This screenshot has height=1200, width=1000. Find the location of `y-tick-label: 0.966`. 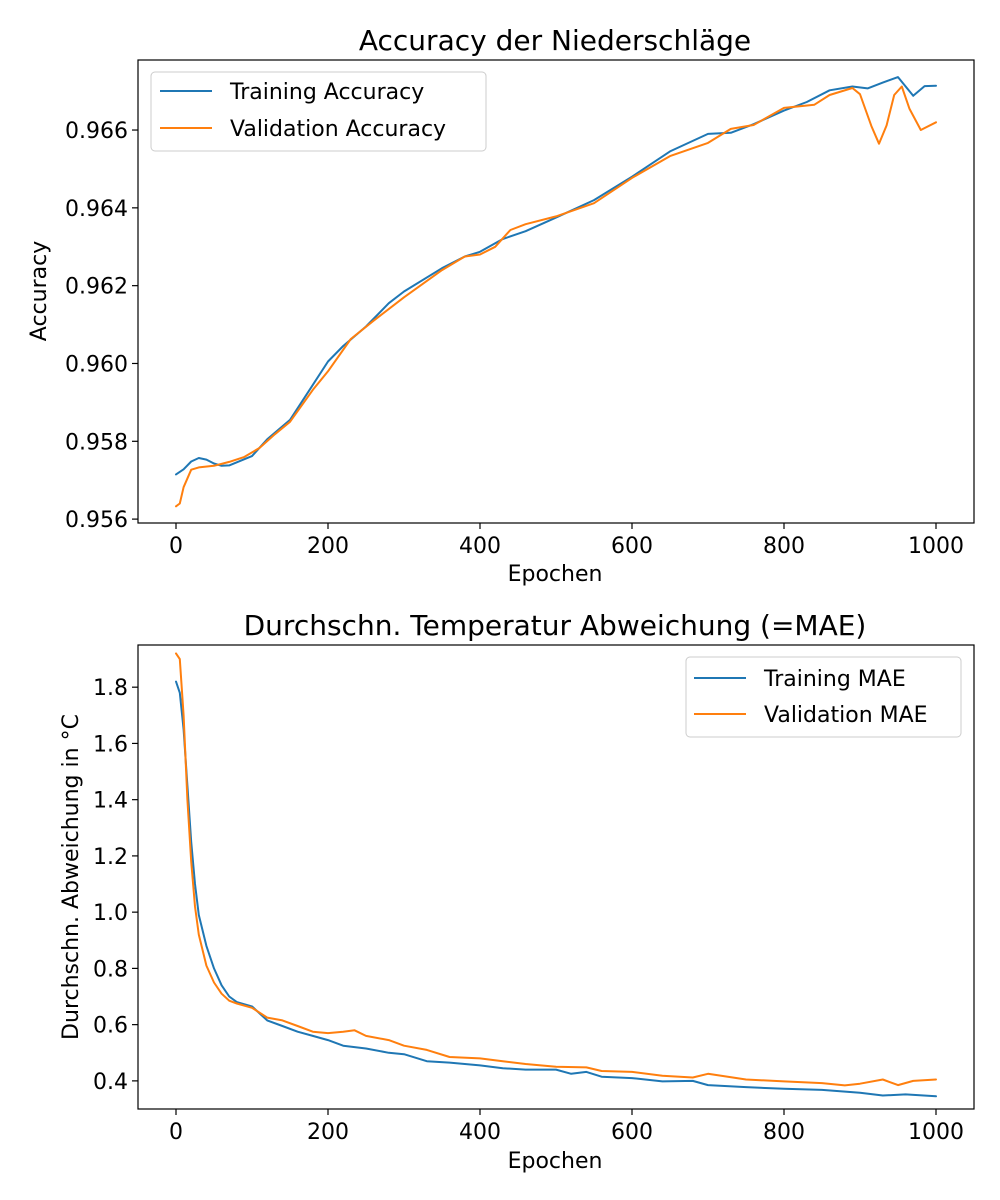

y-tick-label: 0.966 is located at coordinates (96, 131).